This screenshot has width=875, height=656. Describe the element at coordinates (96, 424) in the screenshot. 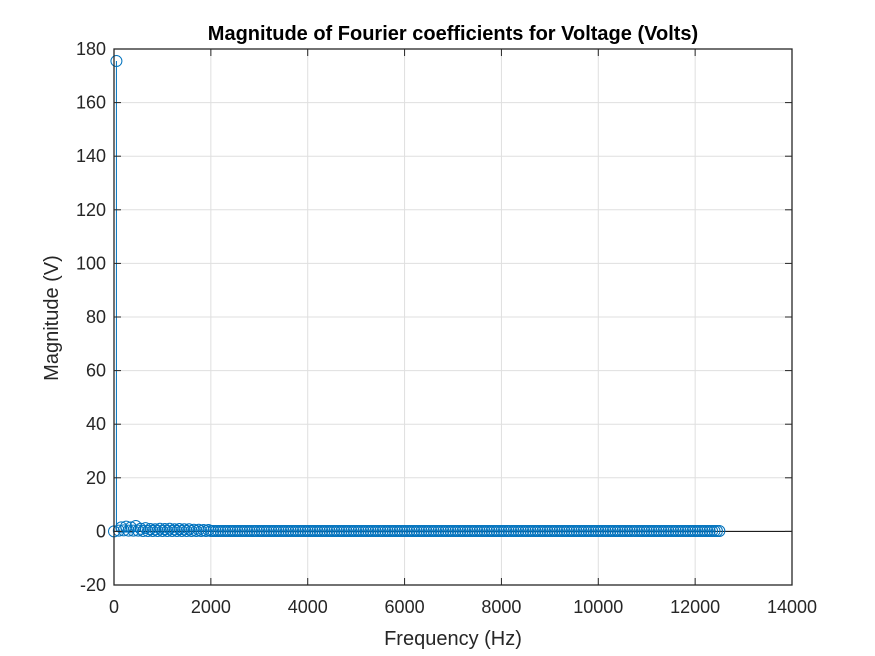

I see `y-tick-label: 40` at that location.